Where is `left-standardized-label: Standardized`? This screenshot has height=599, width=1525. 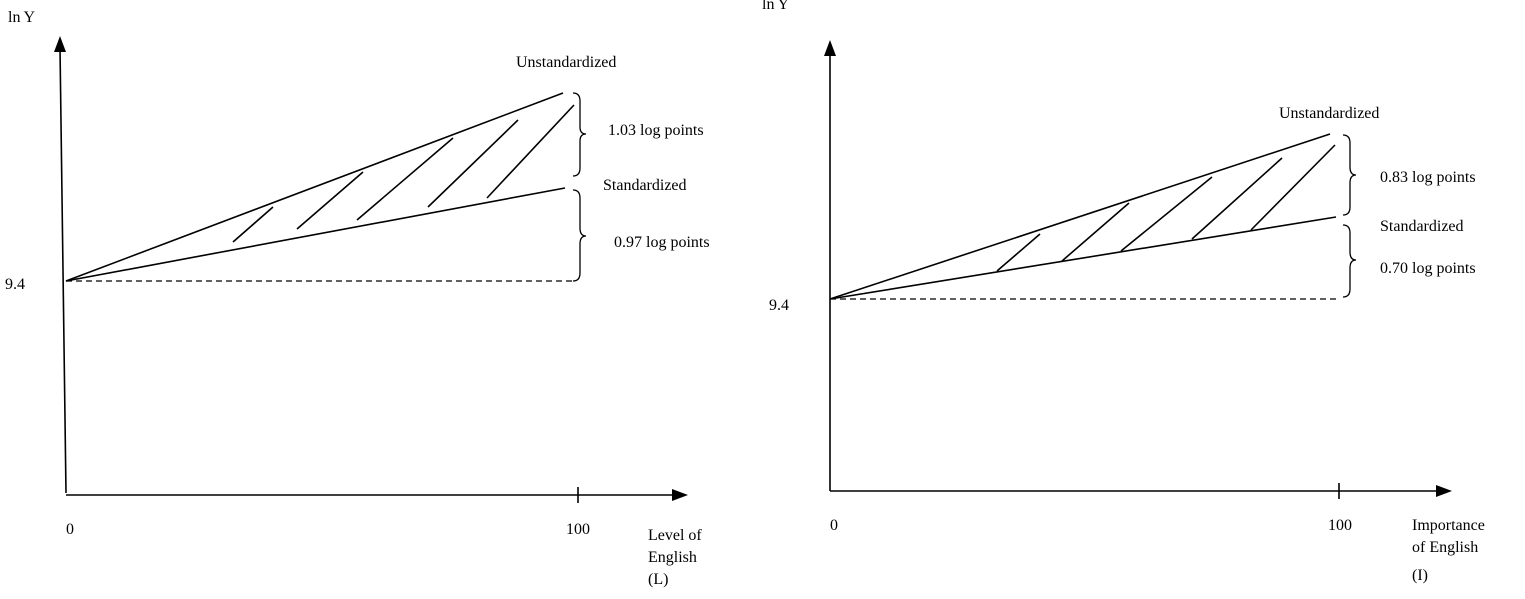 left-standardized-label: Standardized is located at coordinates (645, 185).